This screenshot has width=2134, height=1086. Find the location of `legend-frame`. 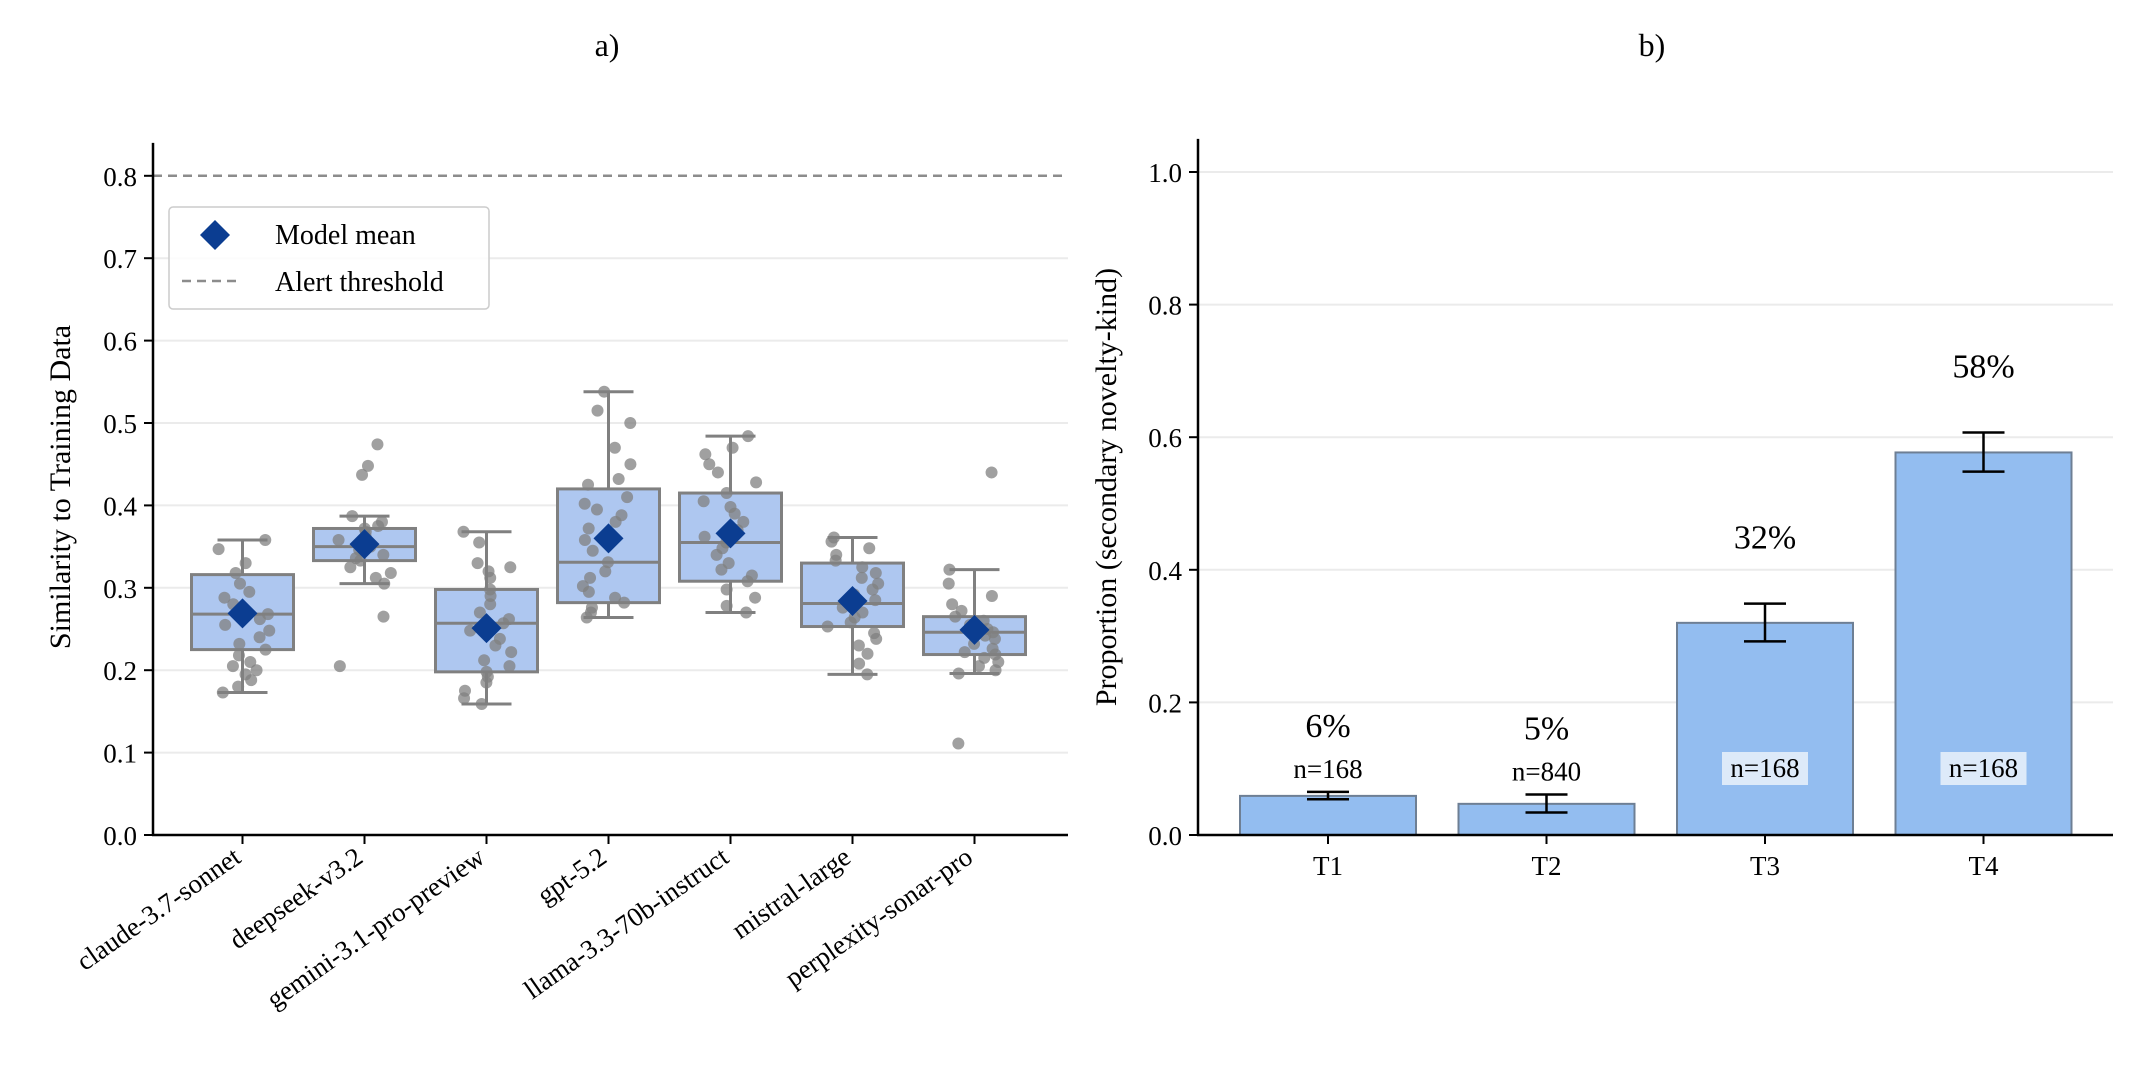

legend-frame is located at coordinates (329, 258).